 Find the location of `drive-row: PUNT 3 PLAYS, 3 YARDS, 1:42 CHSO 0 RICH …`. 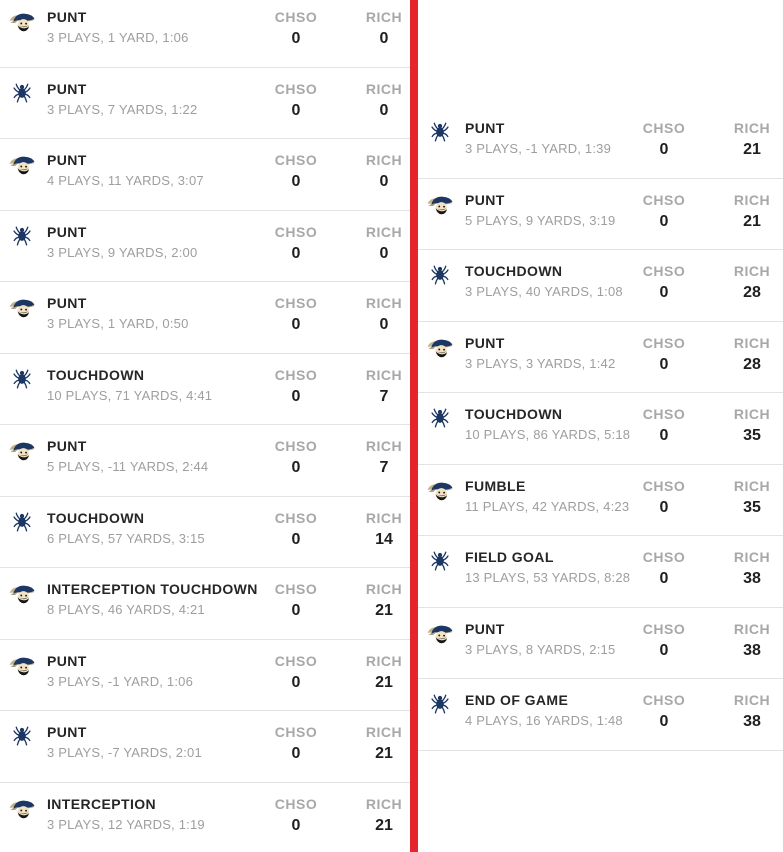

drive-row: PUNT 3 PLAYS, 3 YARDS, 1:42 CHSO 0 RICH … is located at coordinates (600, 357).